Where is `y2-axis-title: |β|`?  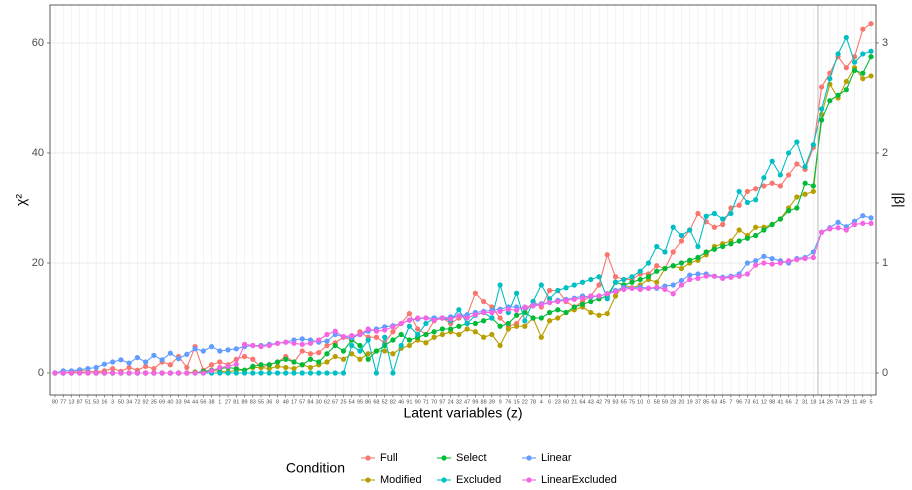 y2-axis-title: |β| is located at coordinates (899, 199).